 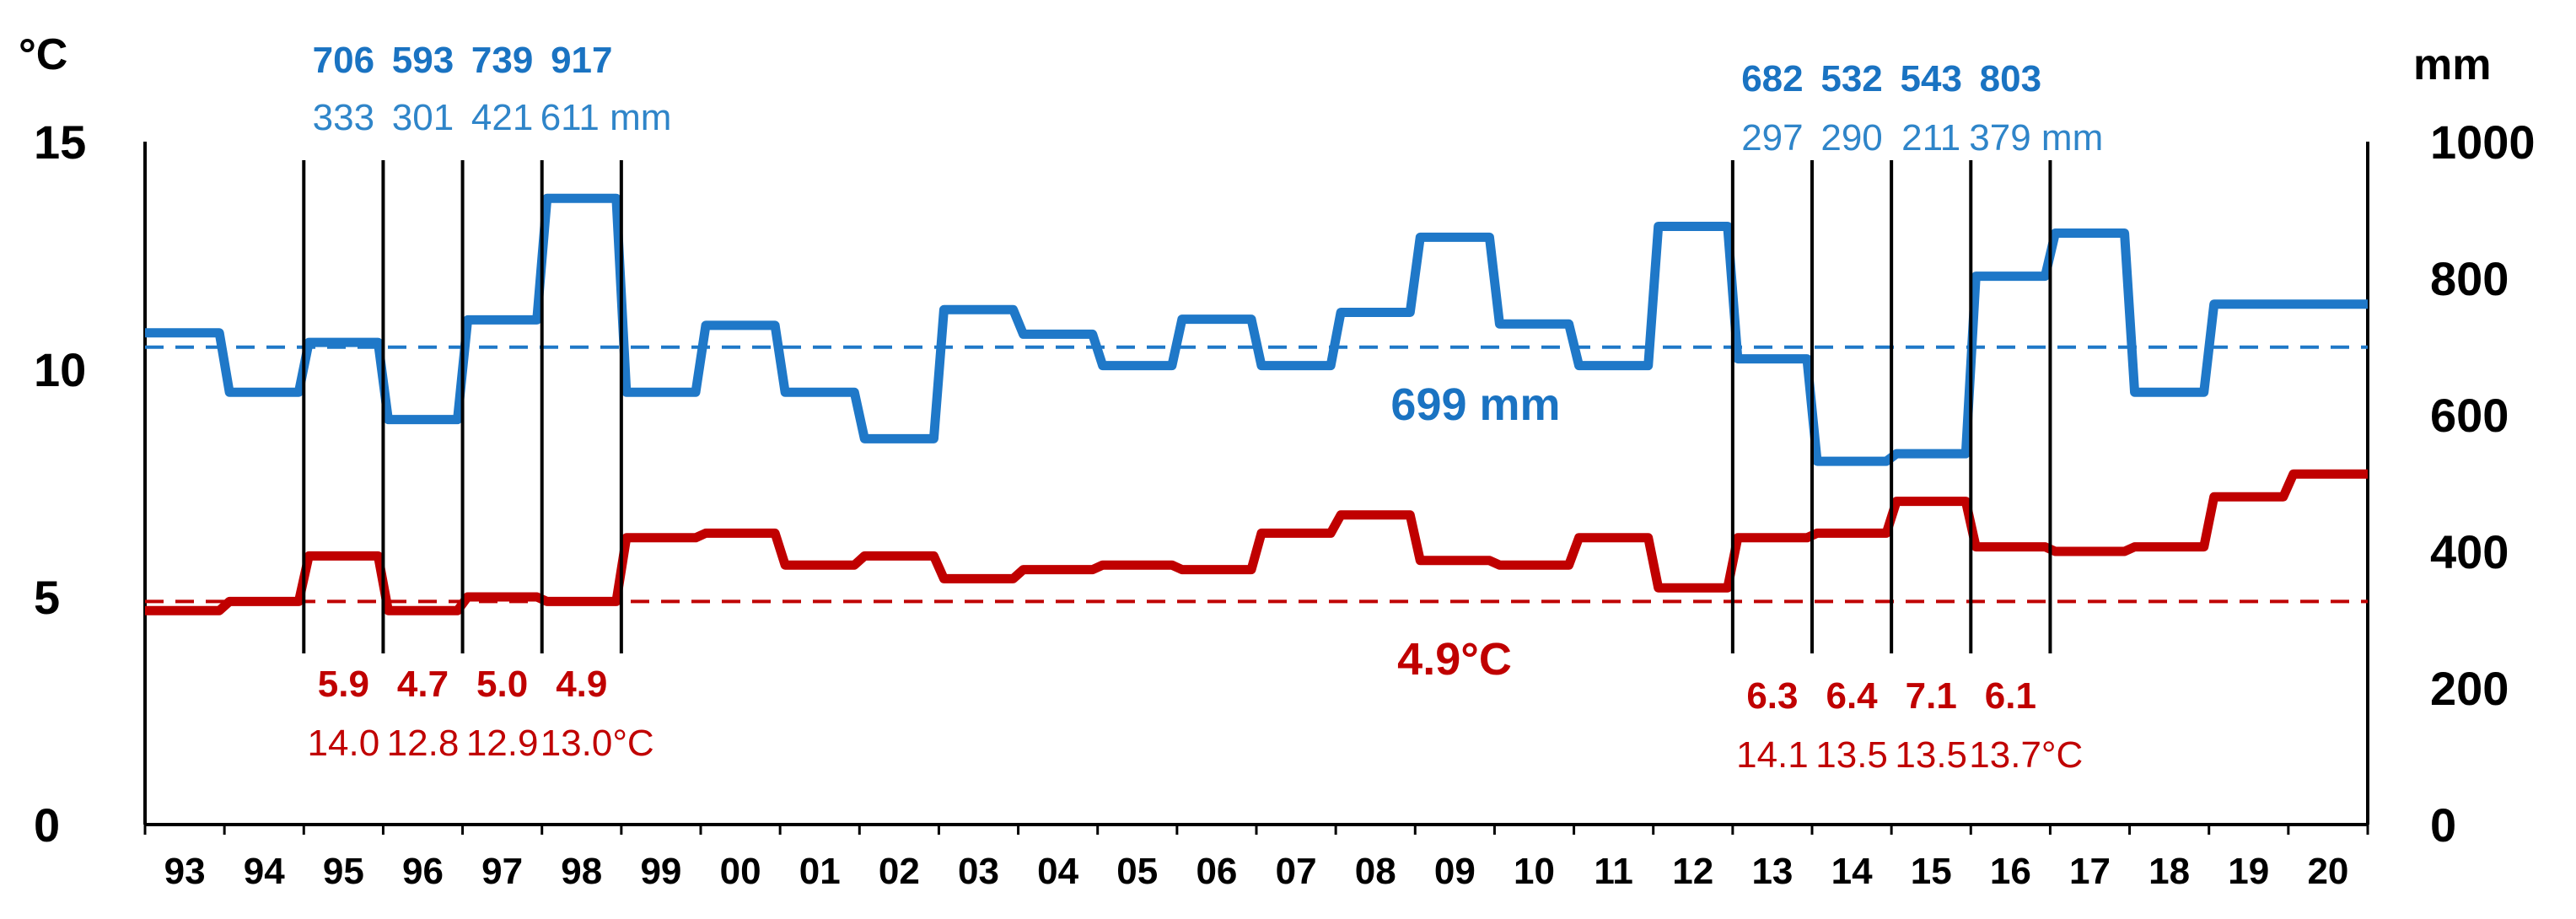 What do you see at coordinates (740, 871) in the screenshot?
I see `x-tick-label: 00` at bounding box center [740, 871].